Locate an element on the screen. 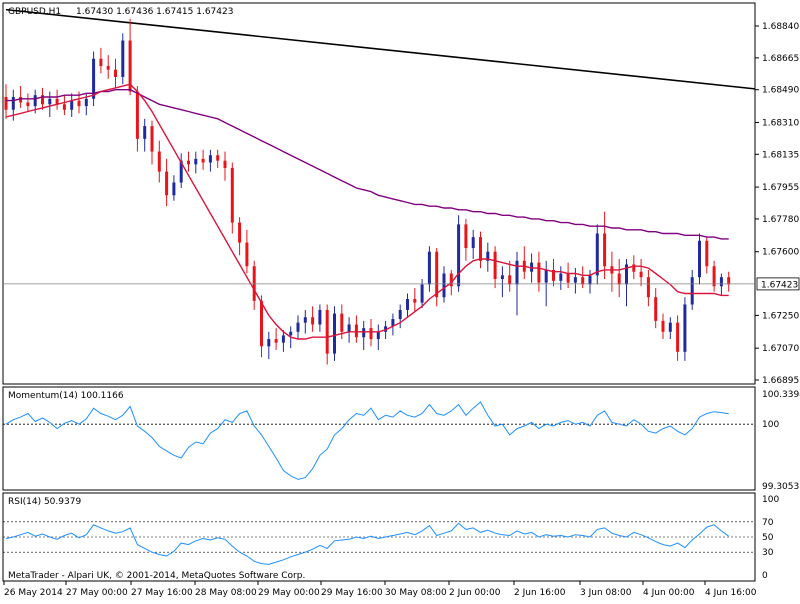 This screenshot has width=800, height=604. rsi-tick-label: 70 is located at coordinates (768, 523).